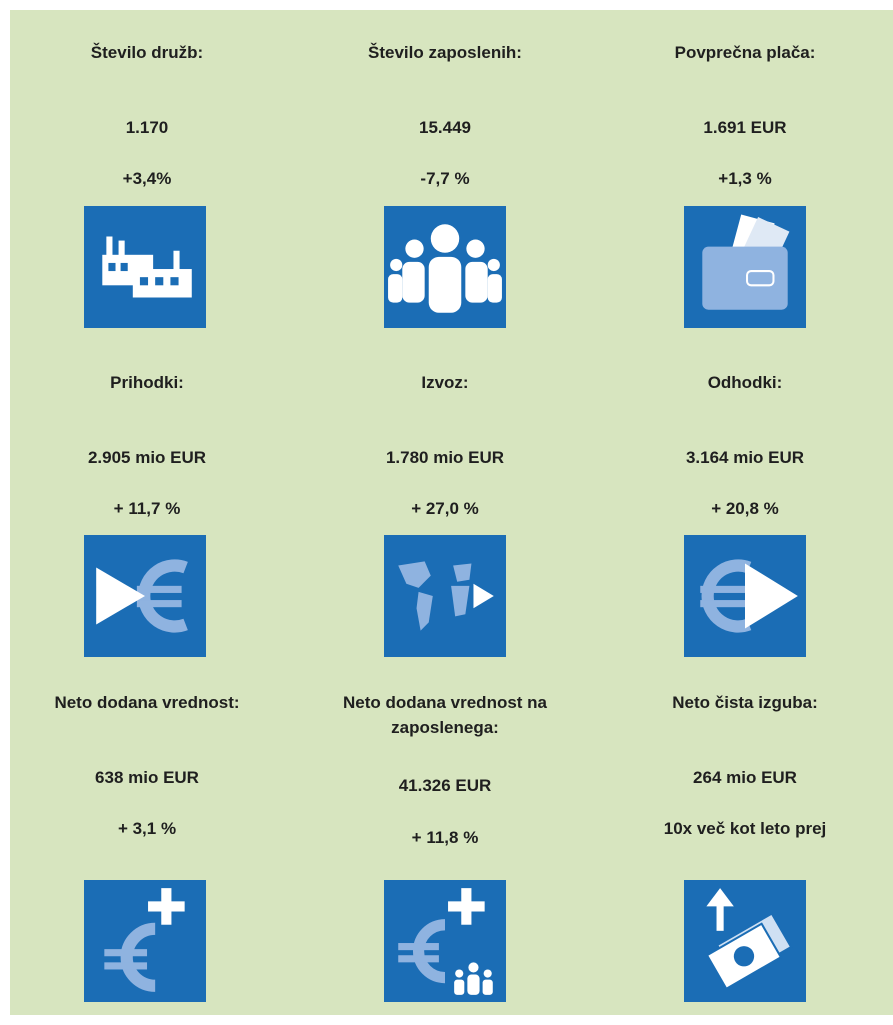 This screenshot has width=893, height=1025. I want to click on stat-change: + 11,7 %, so click(147, 508).